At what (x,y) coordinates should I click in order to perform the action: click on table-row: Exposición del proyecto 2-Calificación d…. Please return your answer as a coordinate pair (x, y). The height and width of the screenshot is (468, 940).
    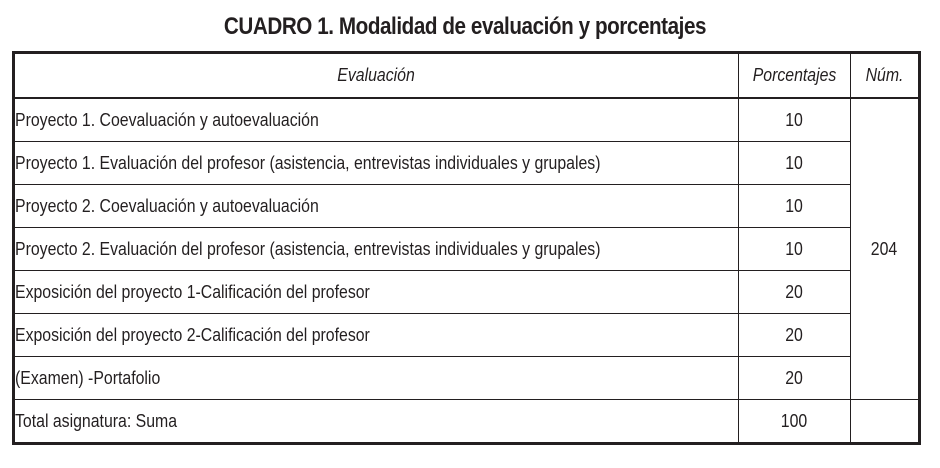
    Looking at the image, I should click on (466, 335).